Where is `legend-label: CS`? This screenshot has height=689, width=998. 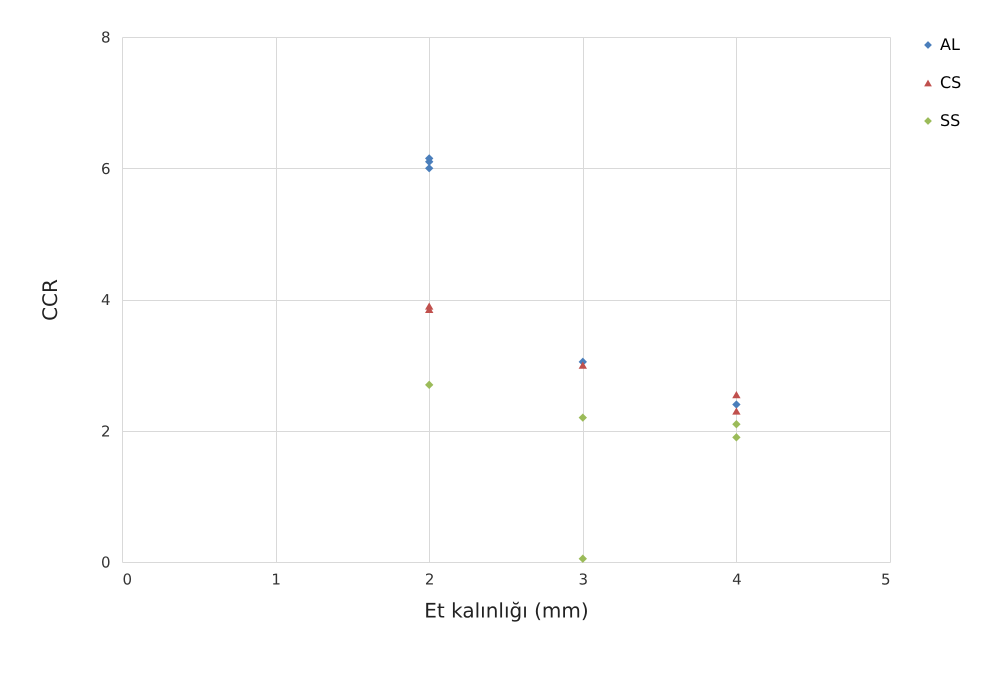
legend-label: CS is located at coordinates (951, 82).